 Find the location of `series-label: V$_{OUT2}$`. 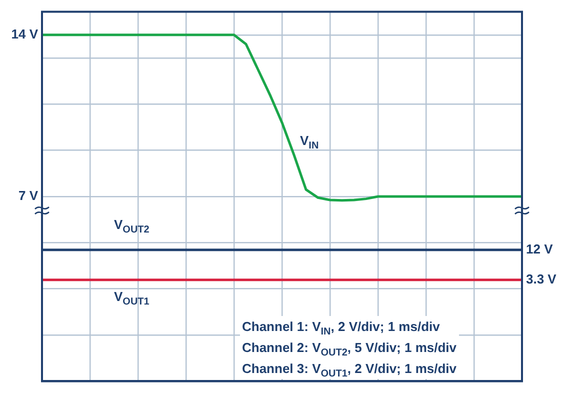

series-label: V$_{OUT2}$ is located at coordinates (132, 226).